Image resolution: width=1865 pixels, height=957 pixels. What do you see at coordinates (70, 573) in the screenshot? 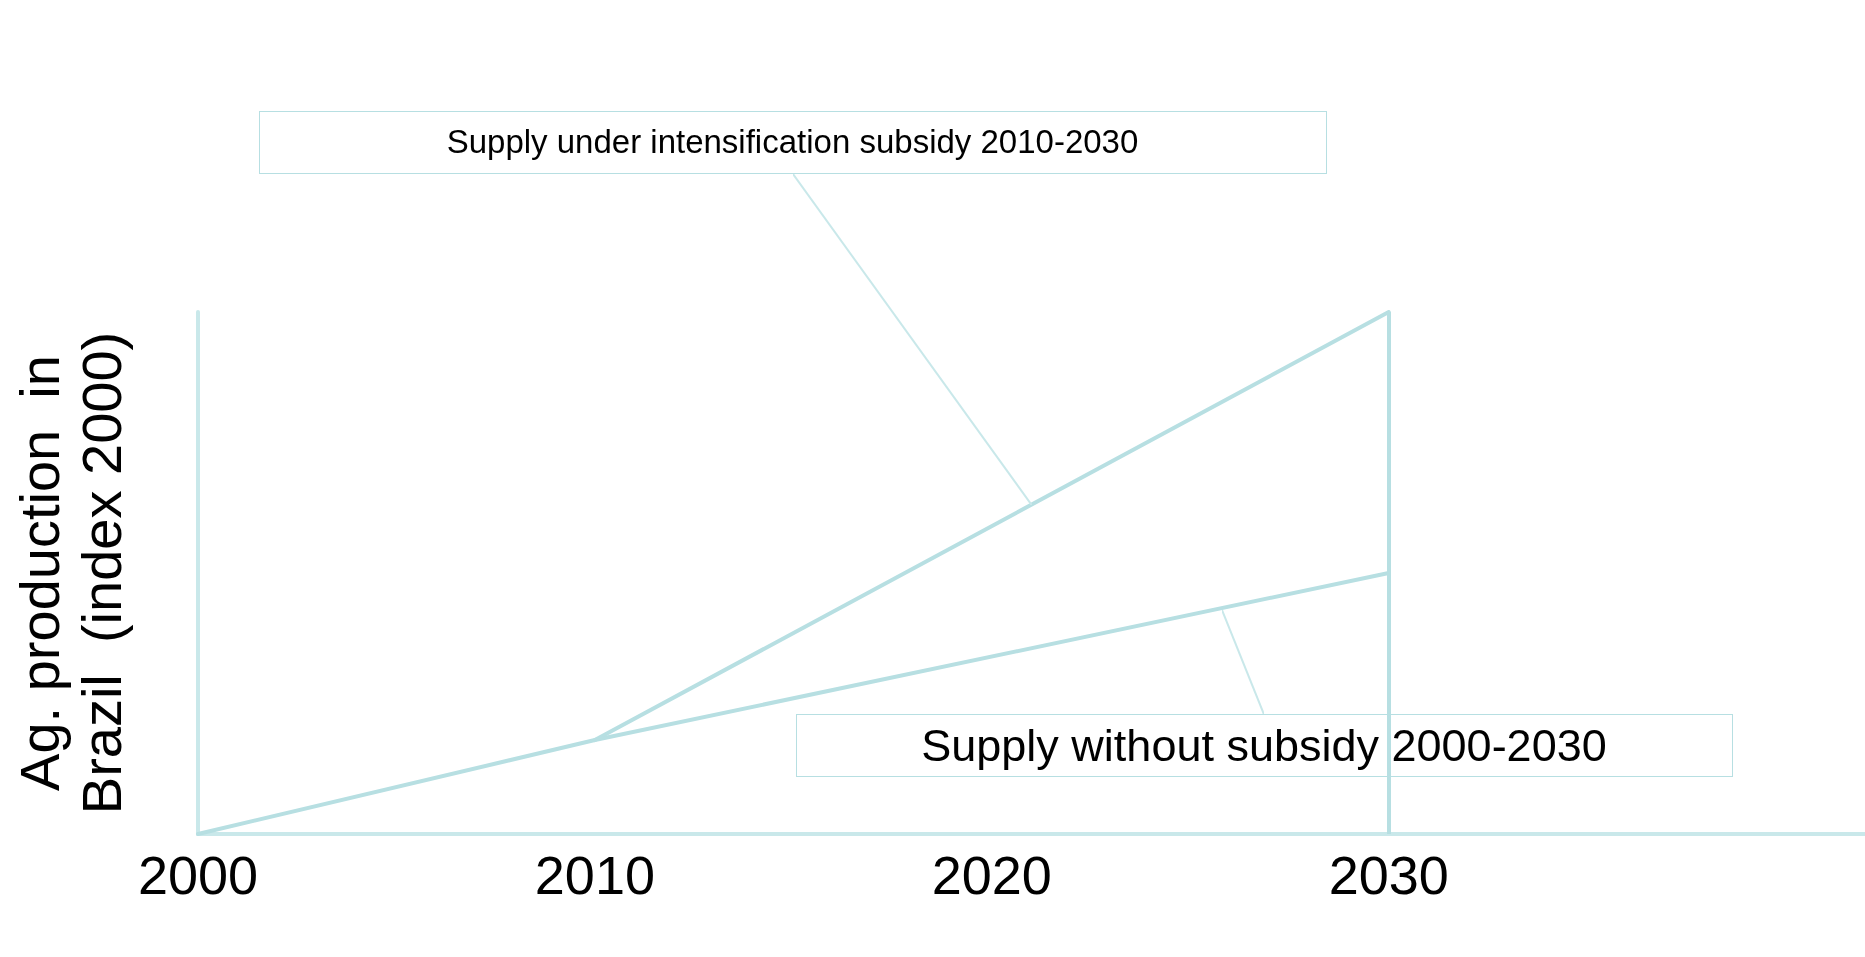
I see `y-axis-title: Ag. production in Brazil (index 2000)` at bounding box center [70, 573].